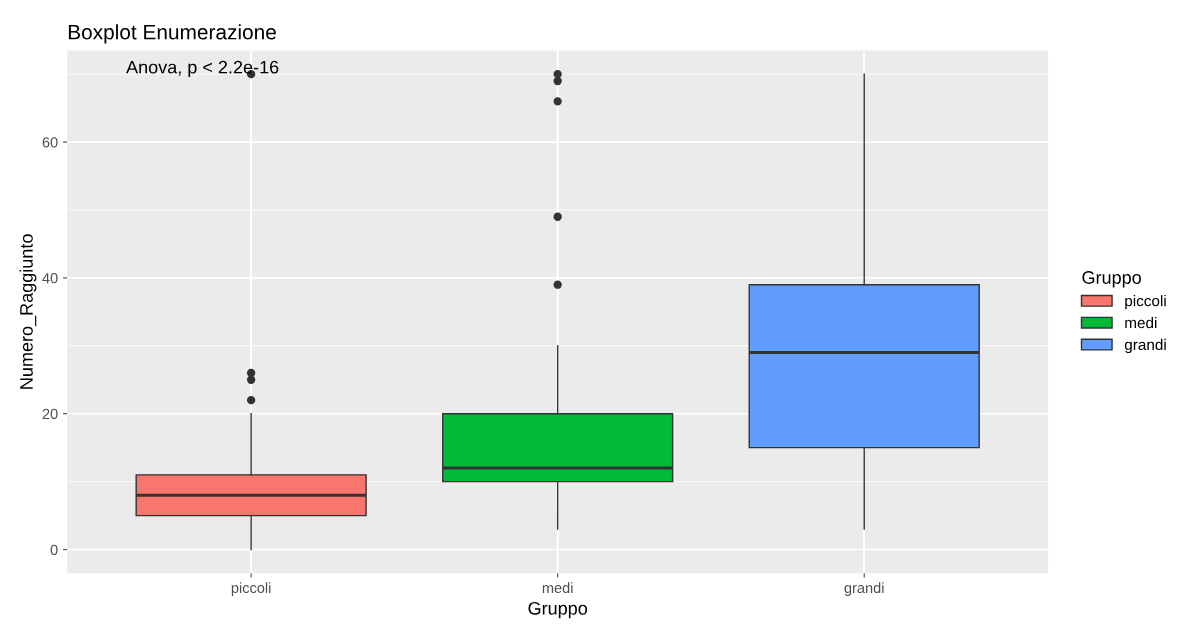 This screenshot has height=630, width=1179. I want to click on y-tick-label: 20, so click(50, 414).